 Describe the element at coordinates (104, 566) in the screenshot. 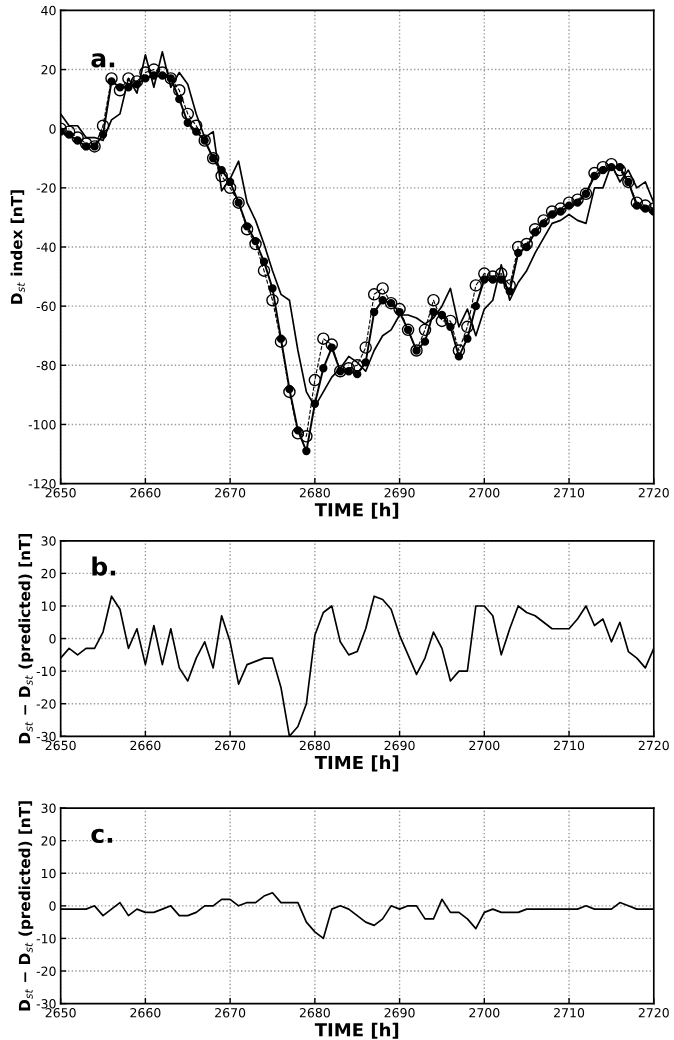

I see `annotation: b.` at that location.